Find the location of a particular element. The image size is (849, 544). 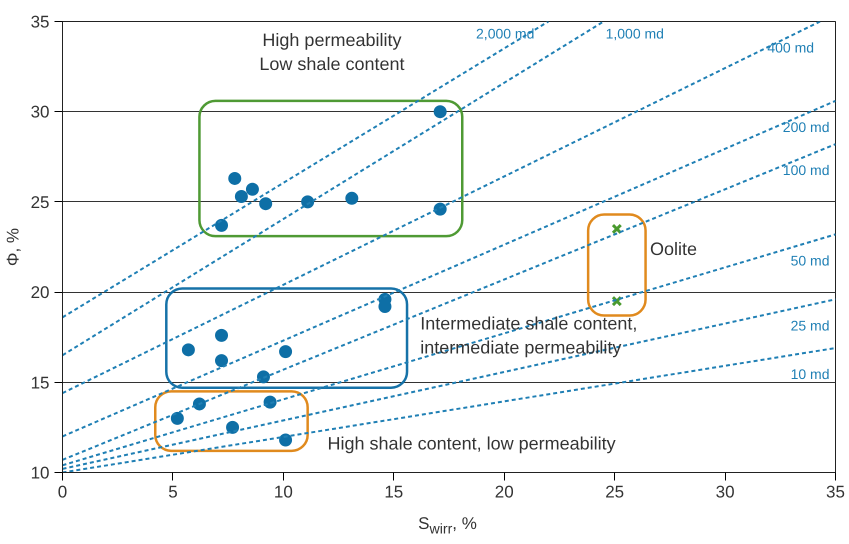

y-axis-title: Φ, % is located at coordinates (13, 247).